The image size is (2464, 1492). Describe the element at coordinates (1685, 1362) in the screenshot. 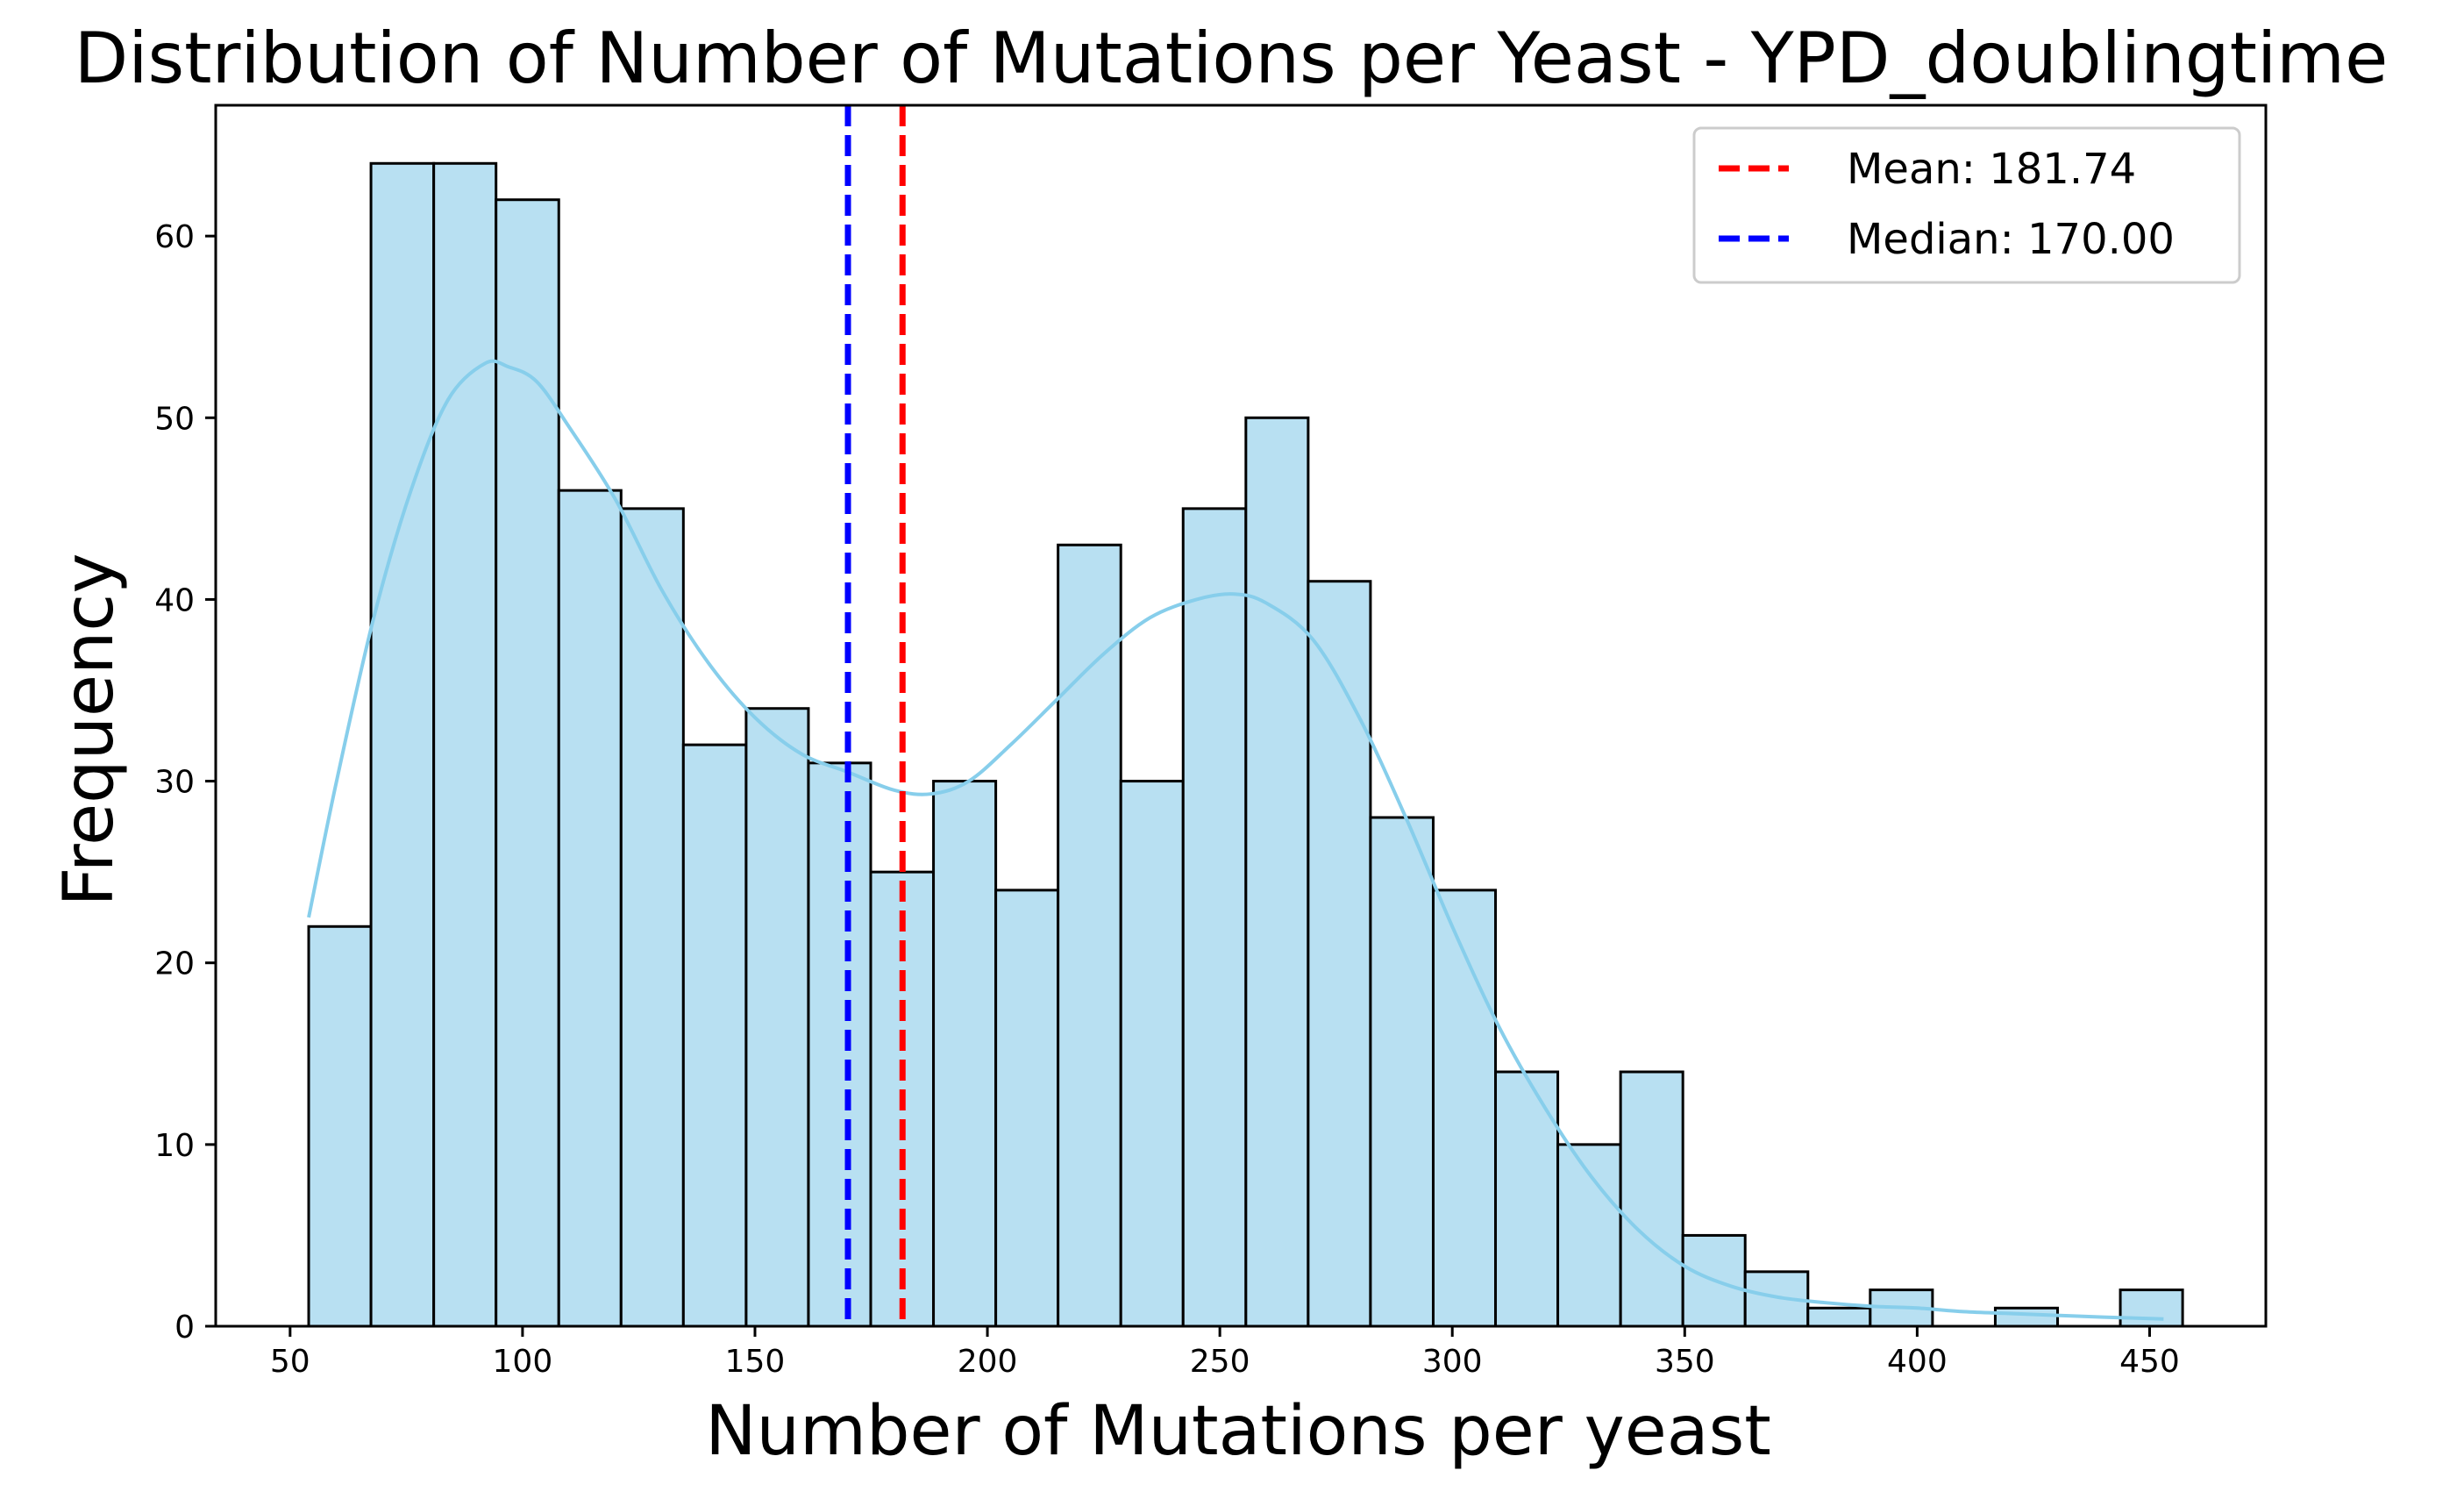

I see `x-tick-label: 350` at that location.